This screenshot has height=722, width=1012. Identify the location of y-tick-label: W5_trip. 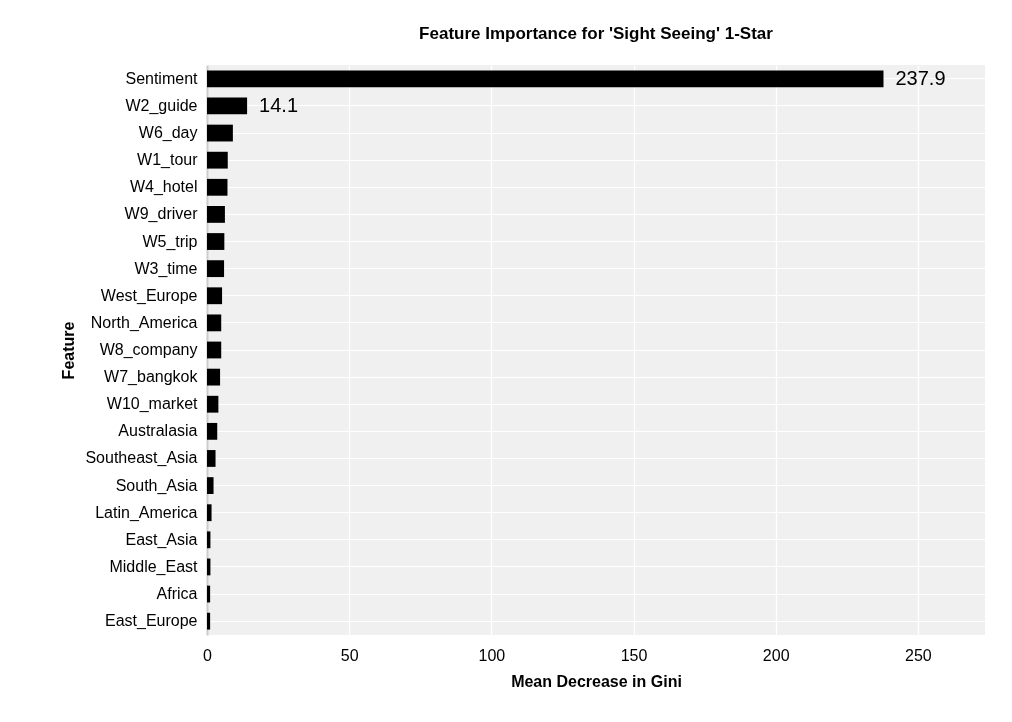
(170, 241).